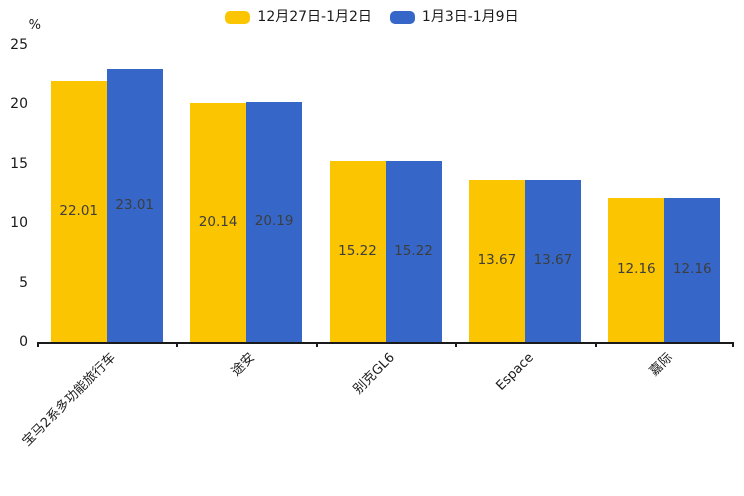  I want to click on x-category-label: 宝马2系多功能旅行车, so click(69, 400).